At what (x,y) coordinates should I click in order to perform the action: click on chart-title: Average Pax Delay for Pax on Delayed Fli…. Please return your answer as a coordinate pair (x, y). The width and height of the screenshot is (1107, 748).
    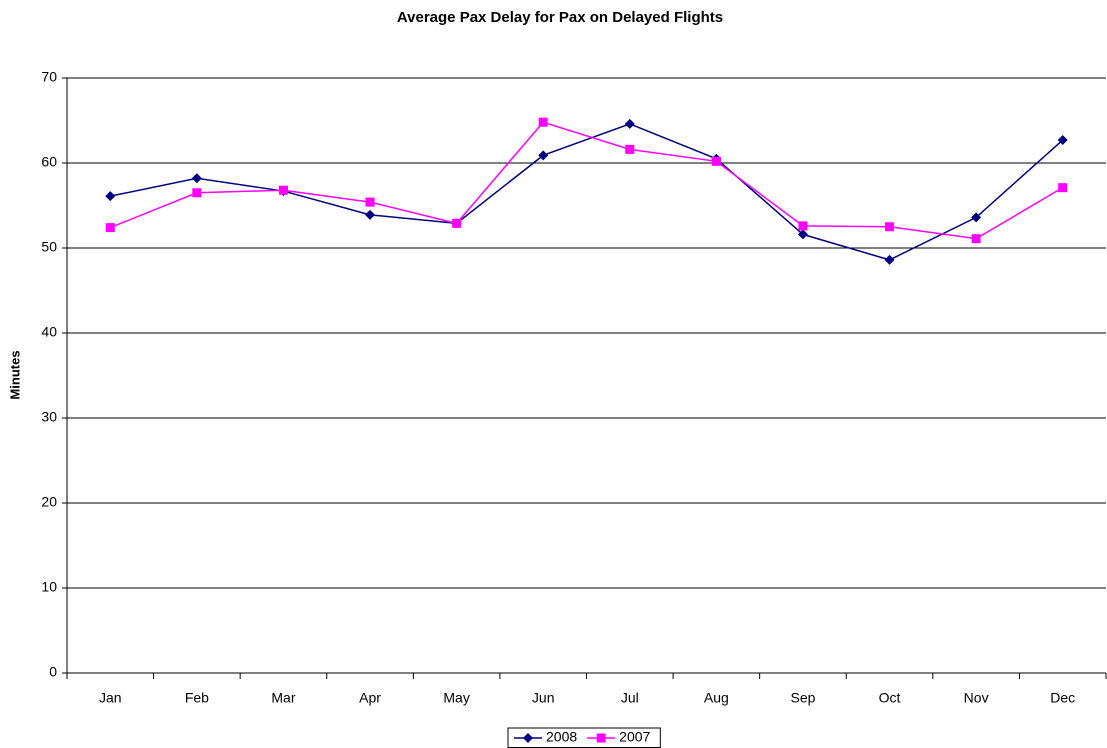
    Looking at the image, I should click on (560, 17).